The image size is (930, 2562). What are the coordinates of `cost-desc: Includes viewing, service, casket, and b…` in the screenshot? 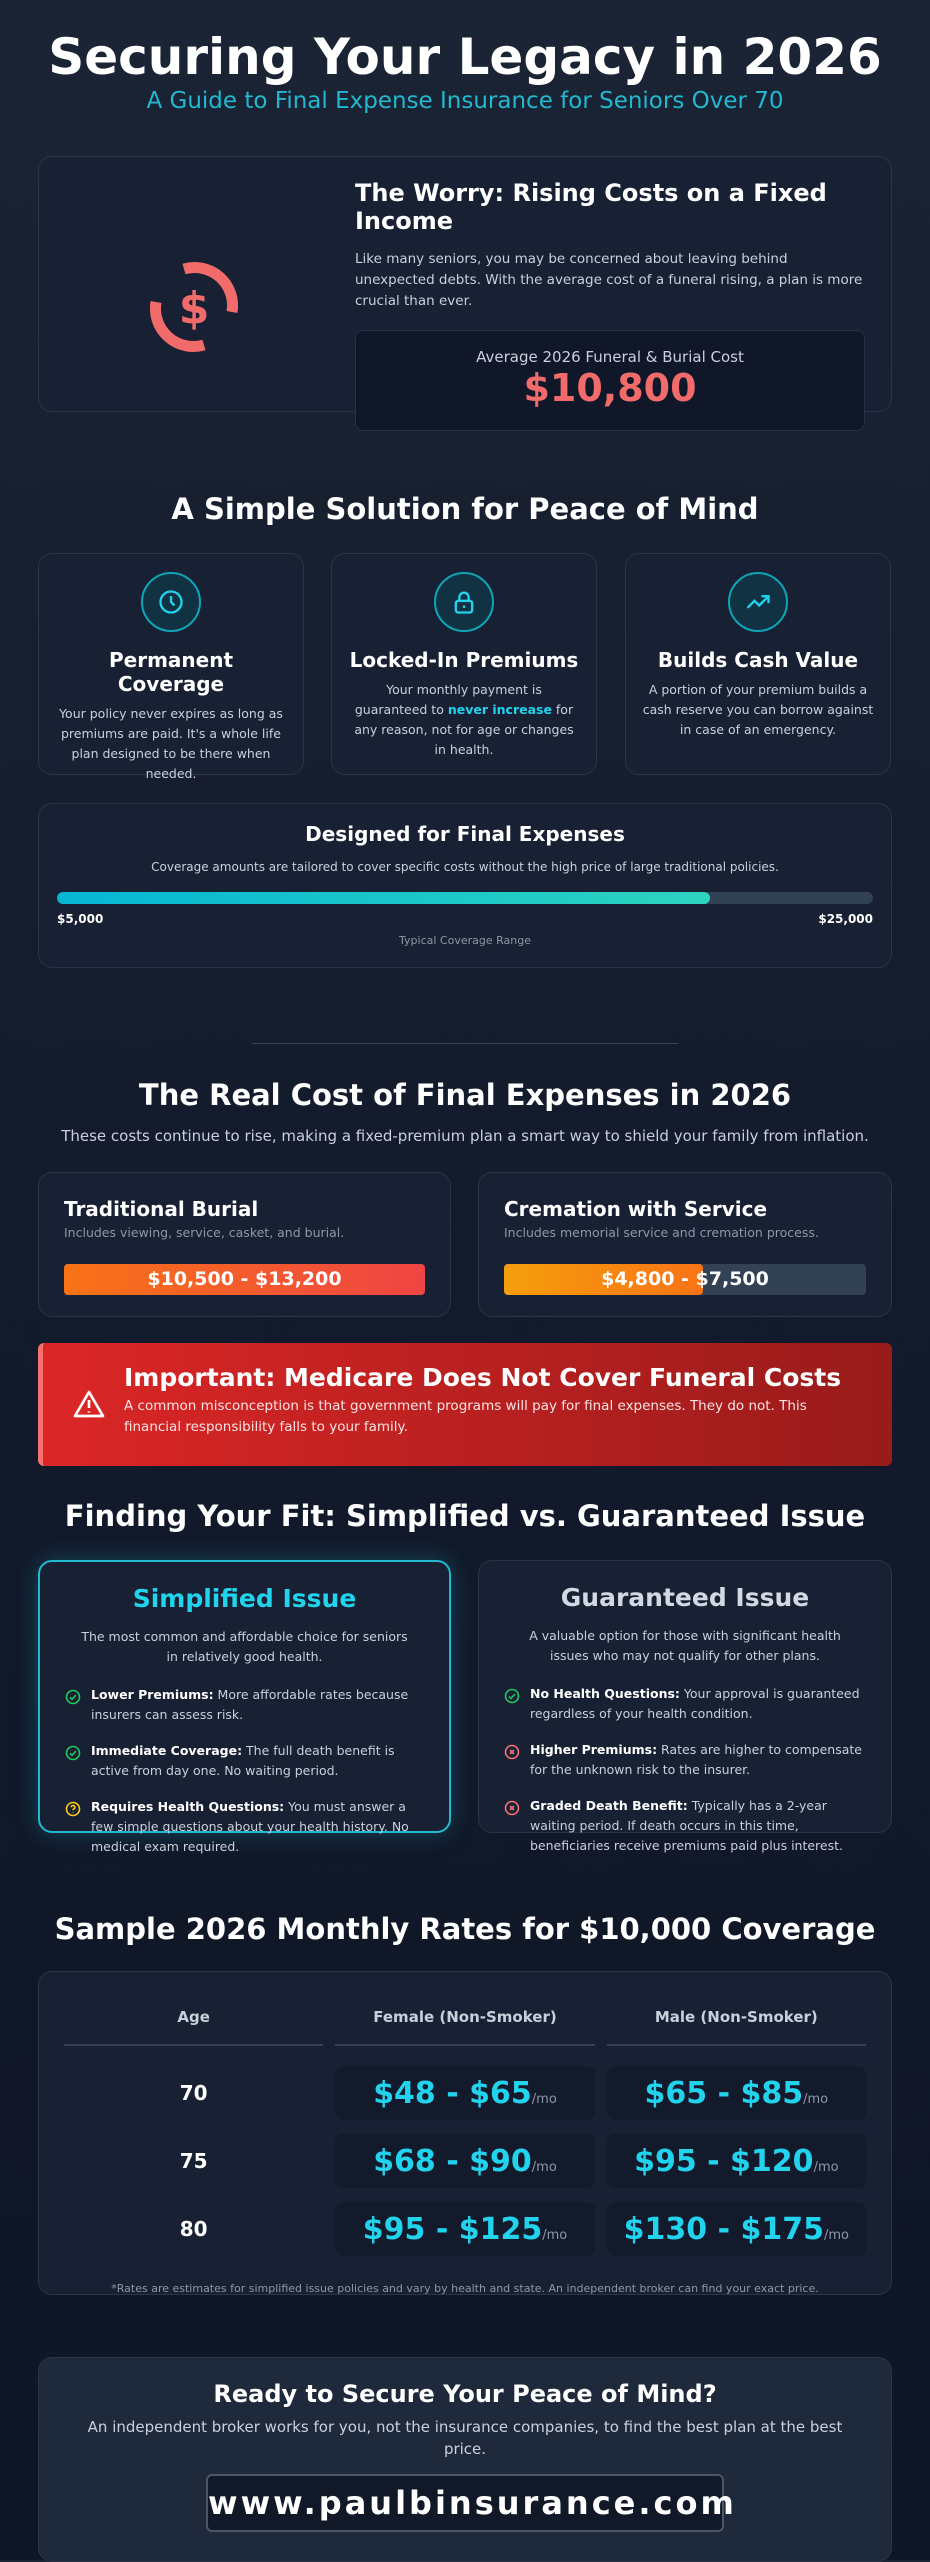 It's located at (204, 1232).